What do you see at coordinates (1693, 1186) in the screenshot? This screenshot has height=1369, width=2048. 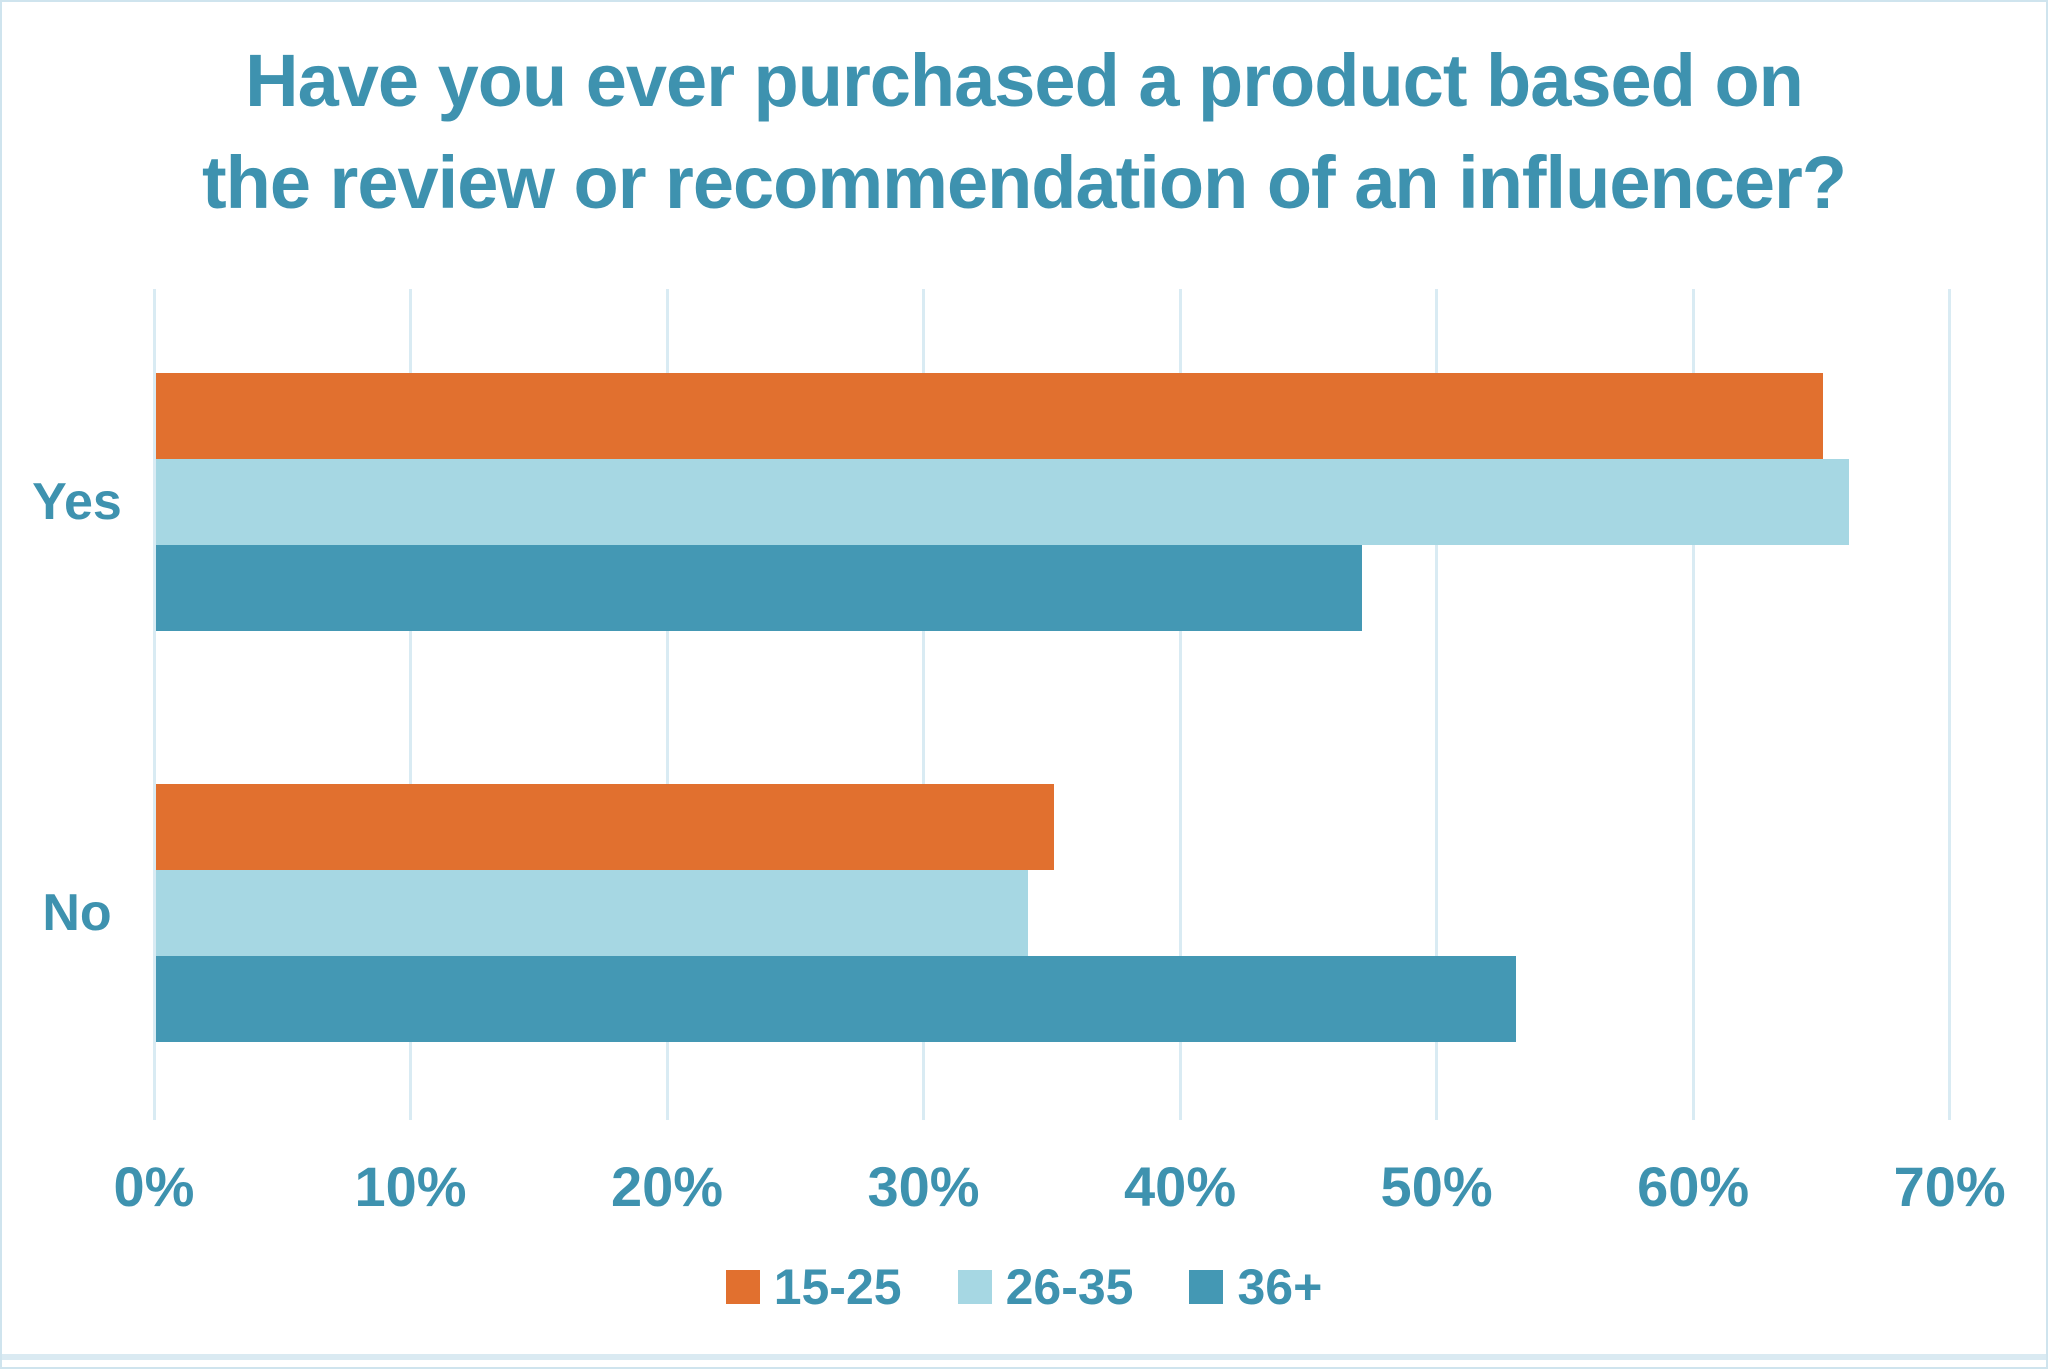 I see `x-tick-label-60%: 60%` at bounding box center [1693, 1186].